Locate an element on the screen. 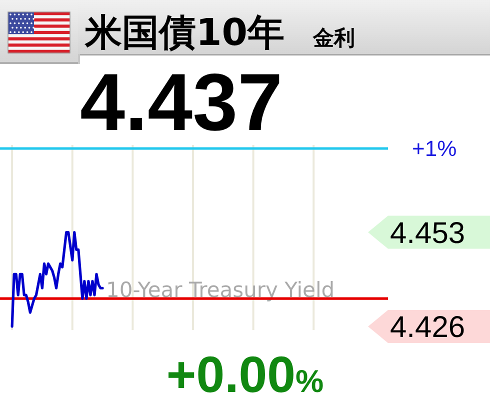  y-tick-label: 4.453 is located at coordinates (428, 233).